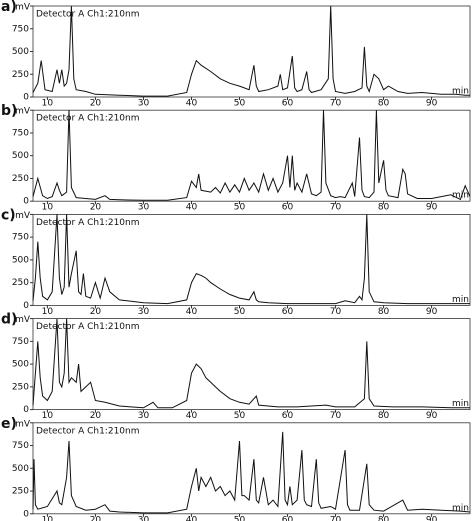 The image size is (474, 521). What do you see at coordinates (9, 320) in the screenshot?
I see `panel-label: d)` at bounding box center [9, 320].